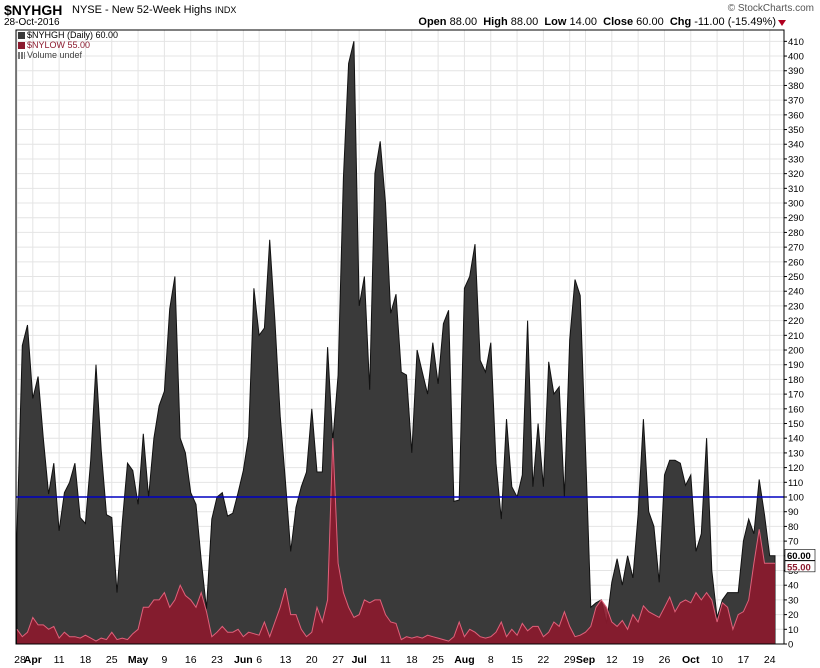  Describe the element at coordinates (793, 586) in the screenshot. I see `y-tick-label: 40` at that location.